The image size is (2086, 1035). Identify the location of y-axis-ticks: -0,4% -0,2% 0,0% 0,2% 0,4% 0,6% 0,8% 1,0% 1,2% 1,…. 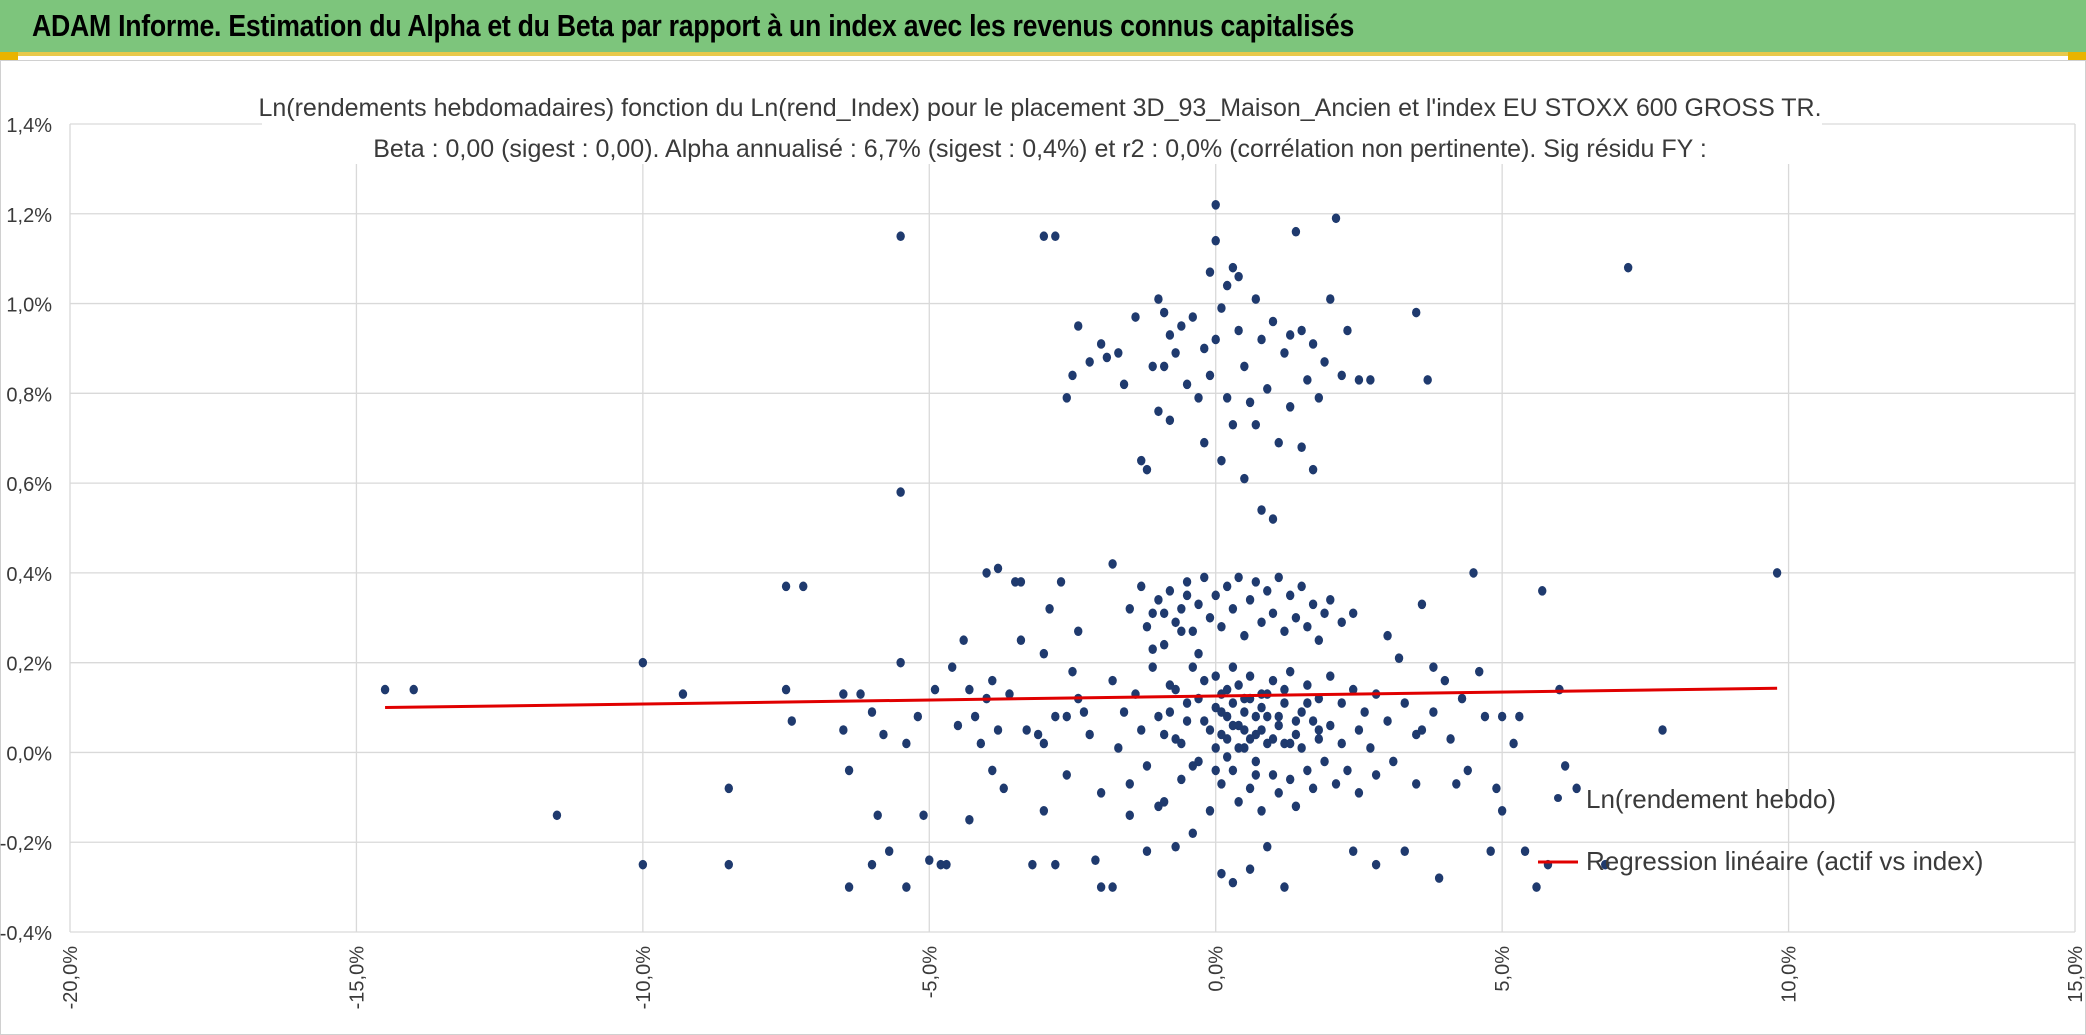
(26, 530).